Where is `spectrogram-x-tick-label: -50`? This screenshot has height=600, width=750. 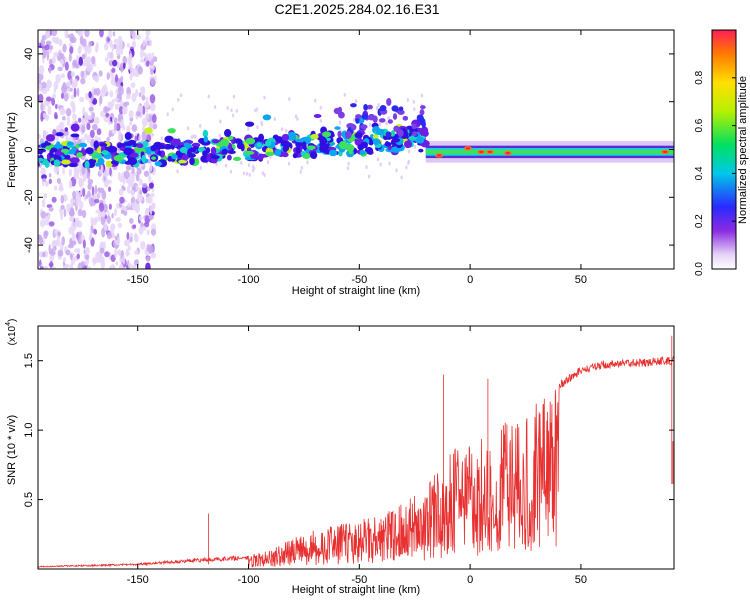
spectrogram-x-tick-label: -50 is located at coordinates (359, 280).